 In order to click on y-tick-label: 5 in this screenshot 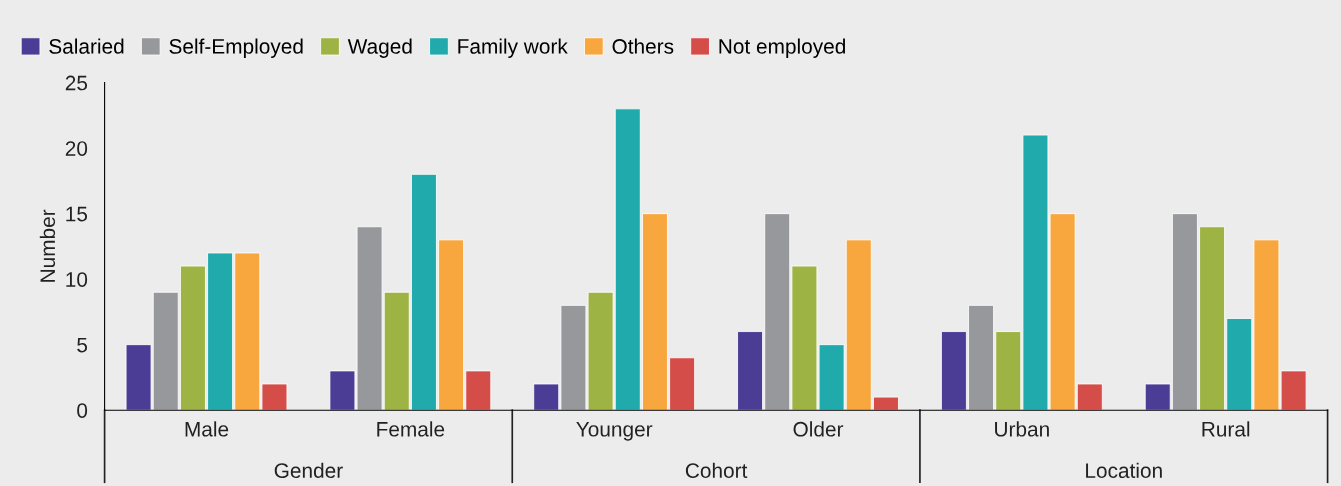, I will do `click(82, 345)`.